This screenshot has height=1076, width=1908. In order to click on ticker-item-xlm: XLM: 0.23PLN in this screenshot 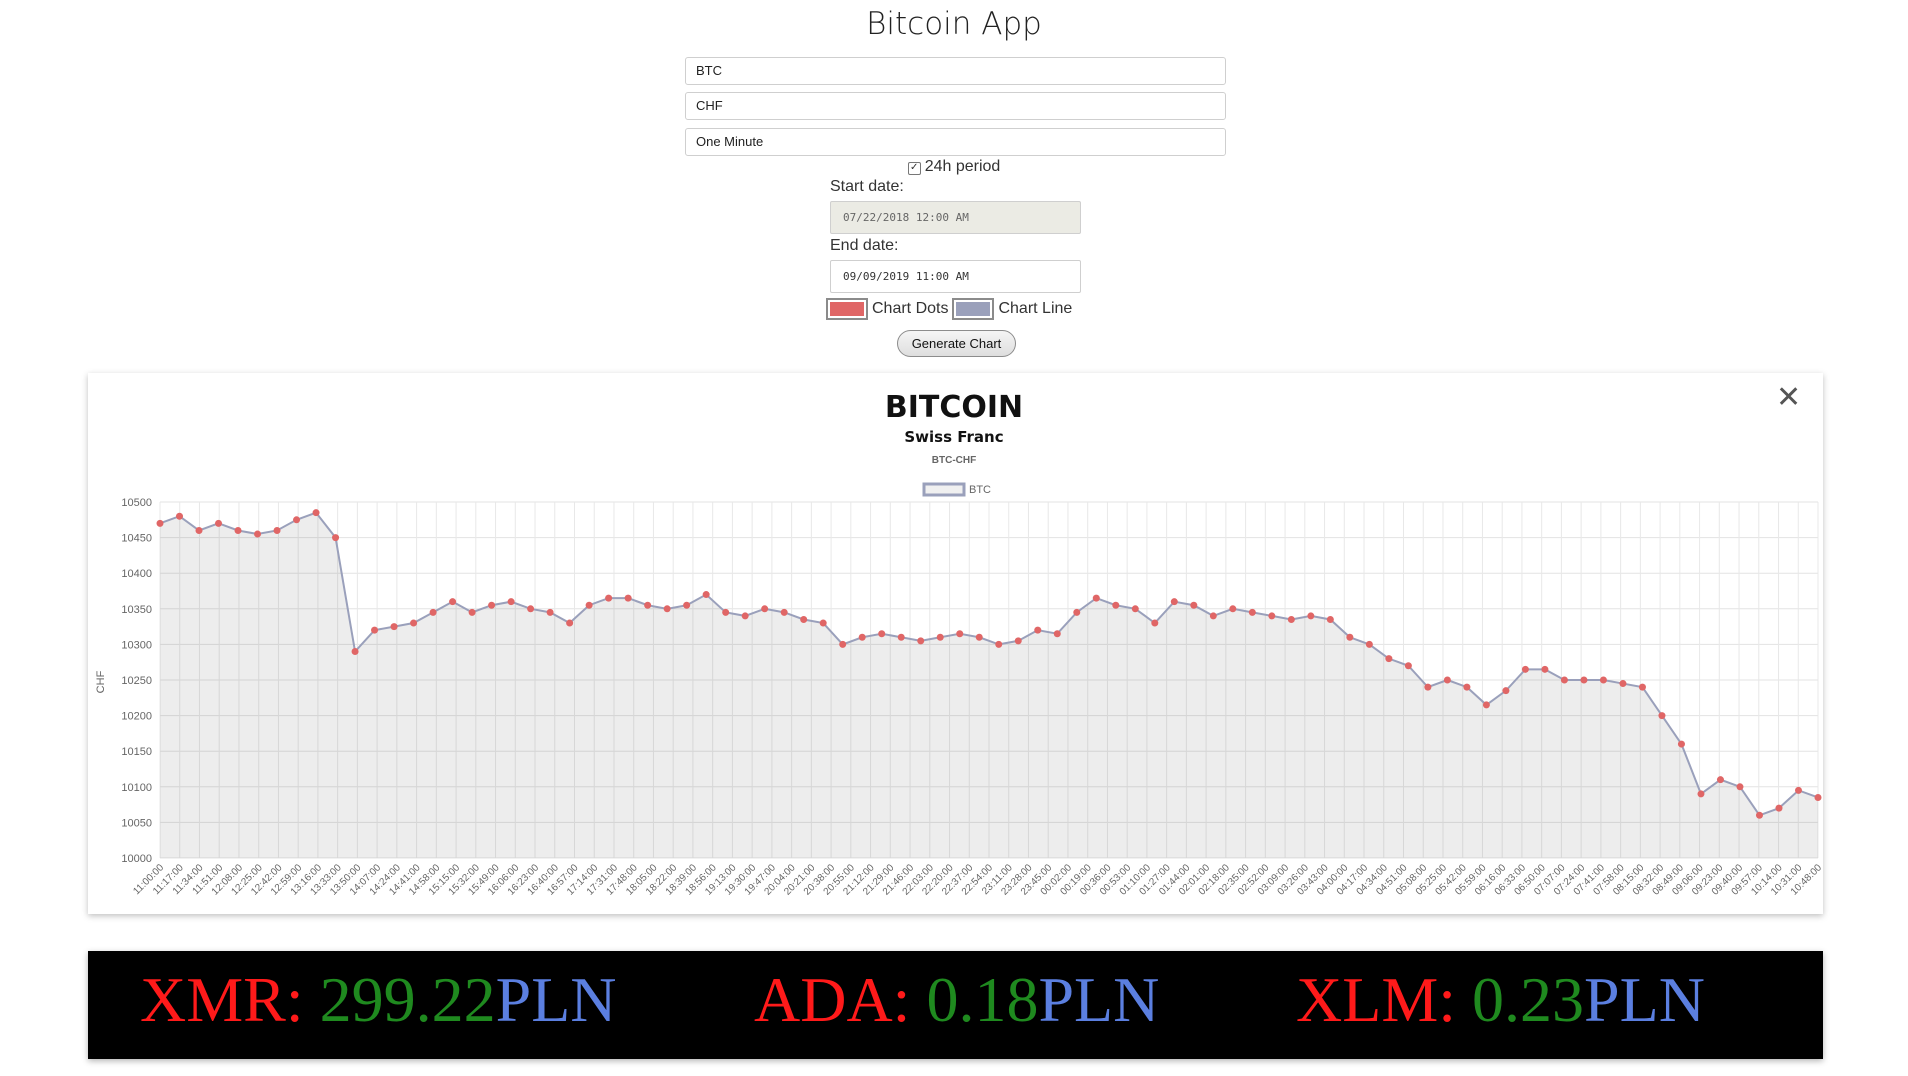, I will do `click(1500, 1000)`.